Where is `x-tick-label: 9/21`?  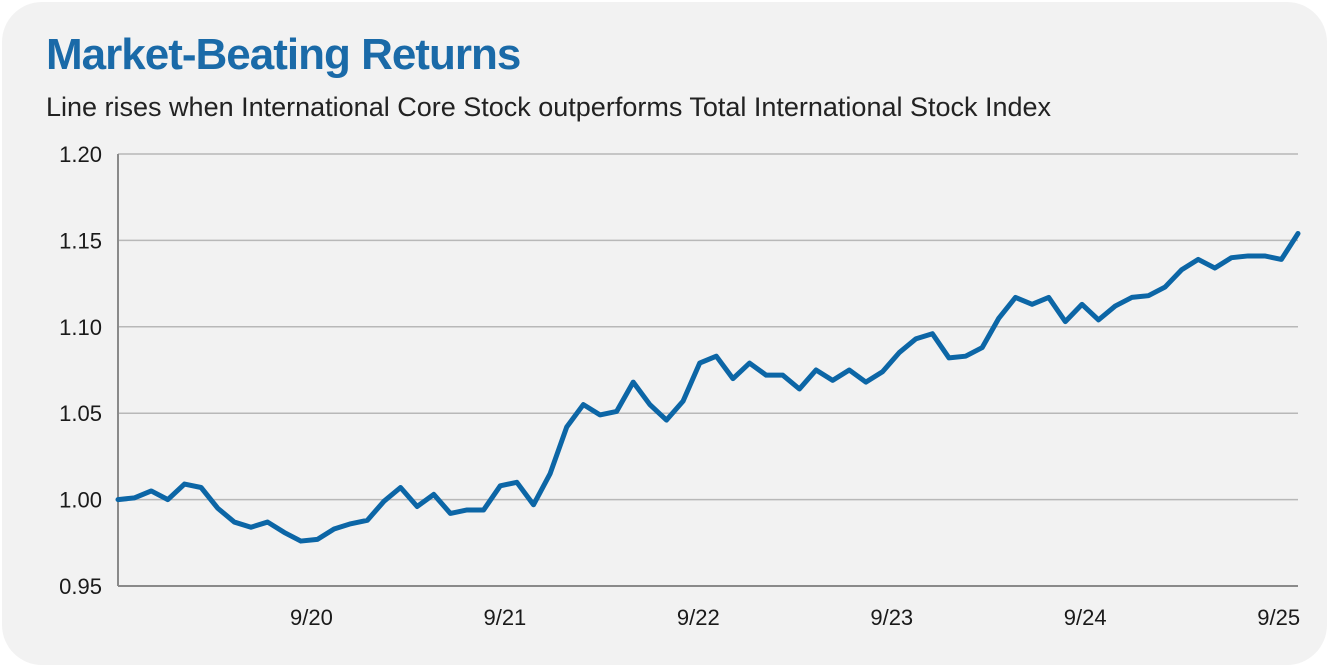 x-tick-label: 9/21 is located at coordinates (504, 617).